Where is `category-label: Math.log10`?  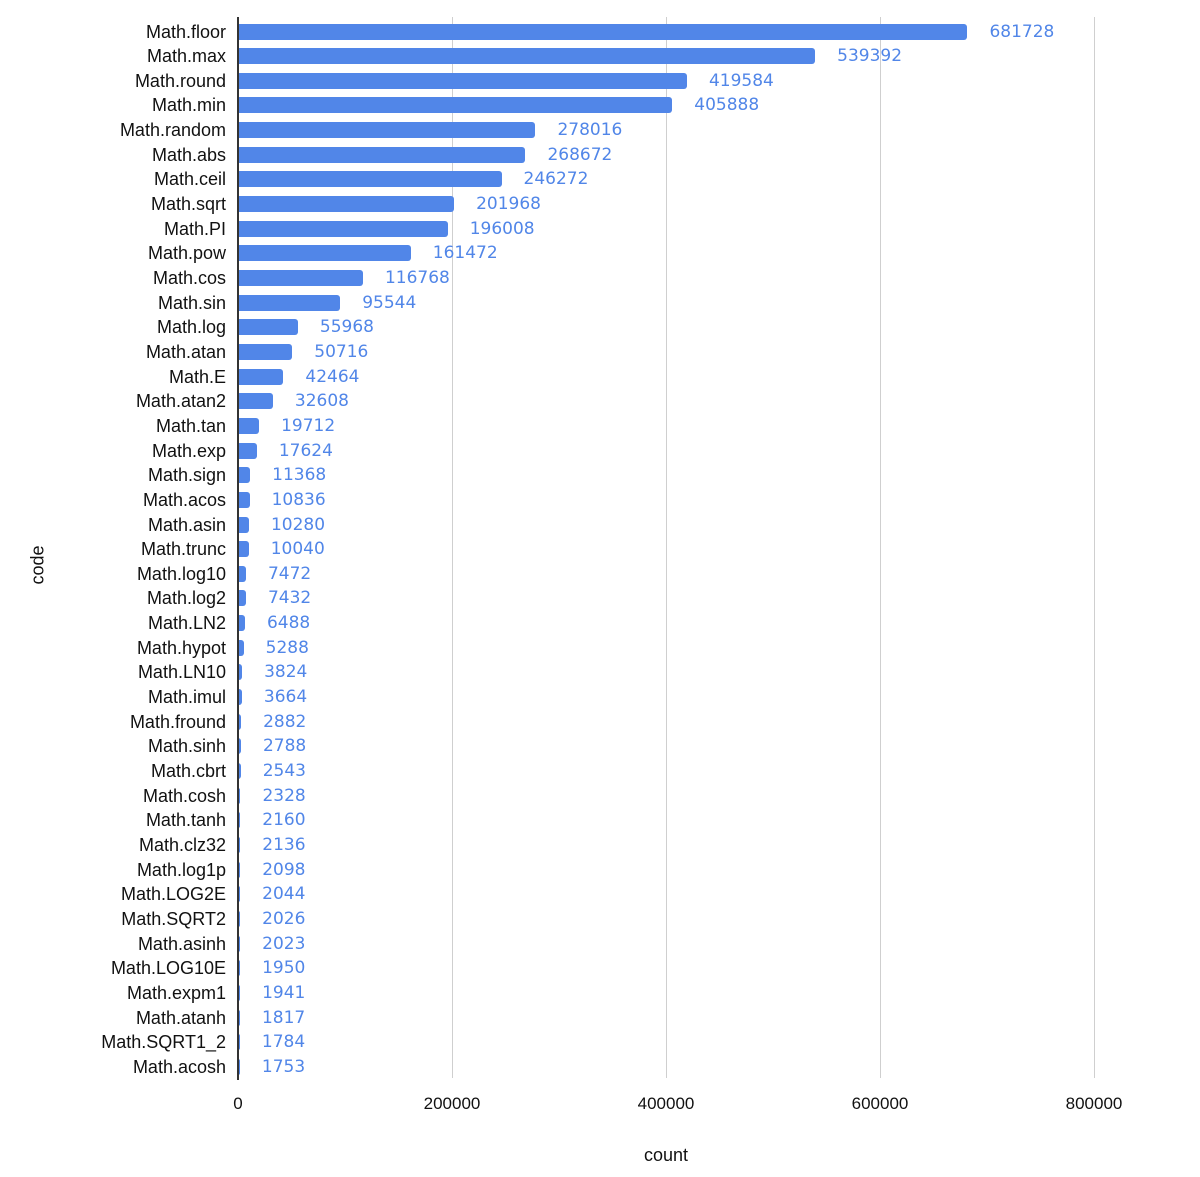
category-label: Math.log10 is located at coordinates (181, 573).